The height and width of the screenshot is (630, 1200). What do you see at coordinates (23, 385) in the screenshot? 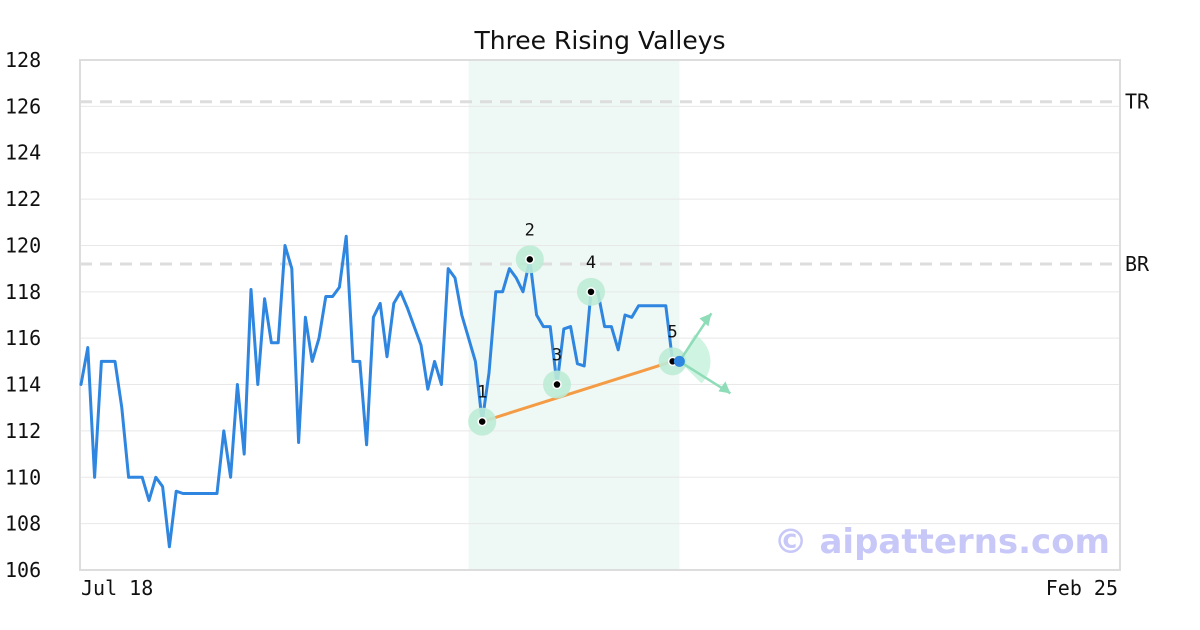
I see `y-tick-label: 114` at bounding box center [23, 385].